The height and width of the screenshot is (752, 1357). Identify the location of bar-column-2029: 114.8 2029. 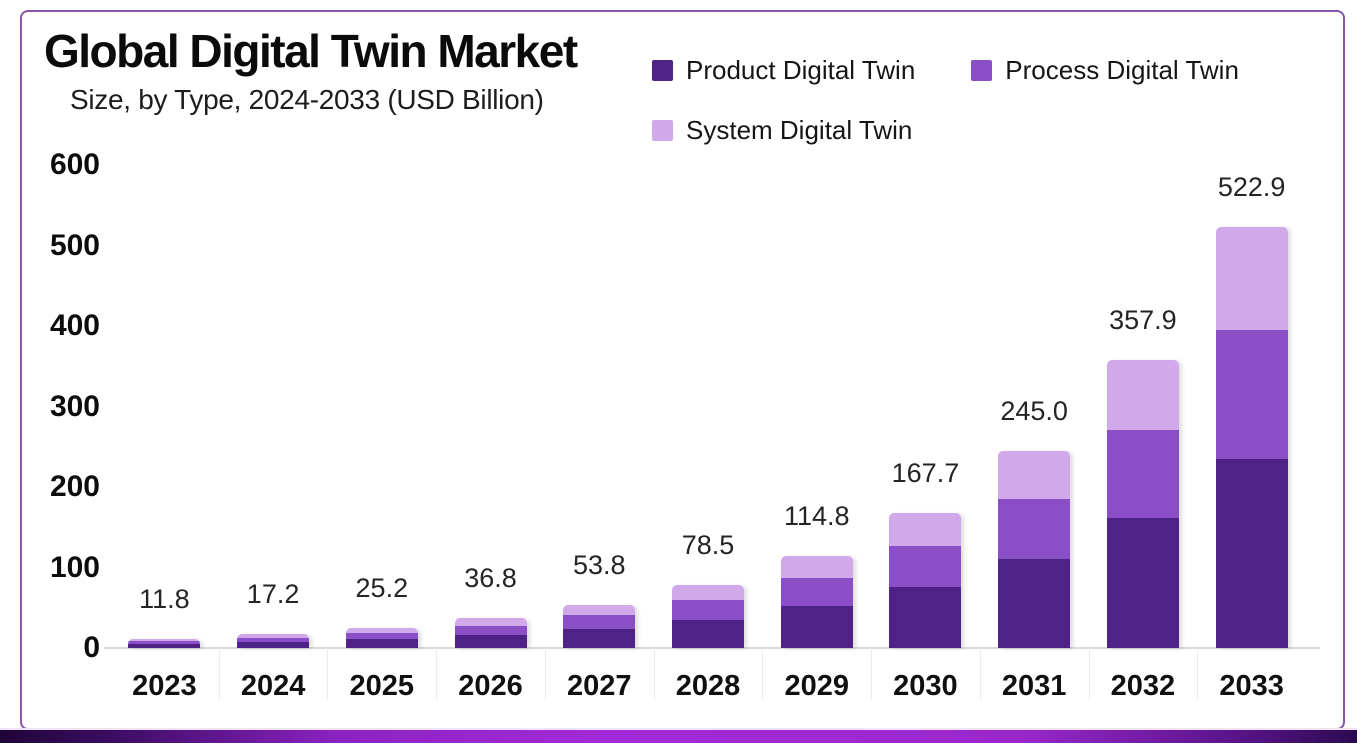
(816, 433).